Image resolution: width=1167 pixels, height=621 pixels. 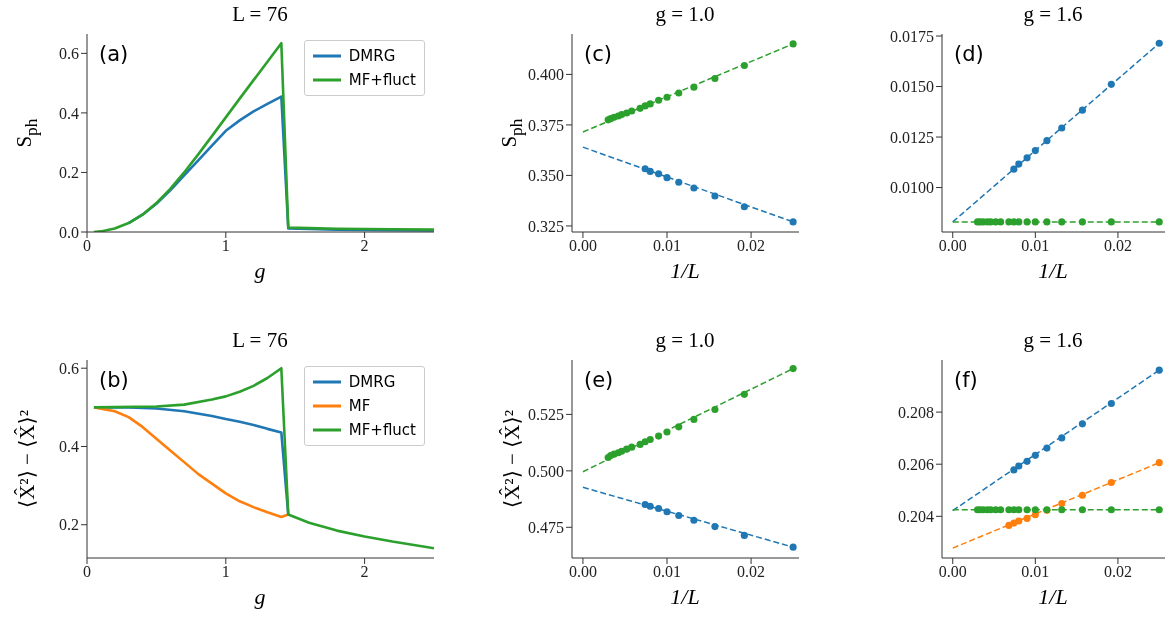 I want to click on annotation: (b), so click(x=114, y=380).